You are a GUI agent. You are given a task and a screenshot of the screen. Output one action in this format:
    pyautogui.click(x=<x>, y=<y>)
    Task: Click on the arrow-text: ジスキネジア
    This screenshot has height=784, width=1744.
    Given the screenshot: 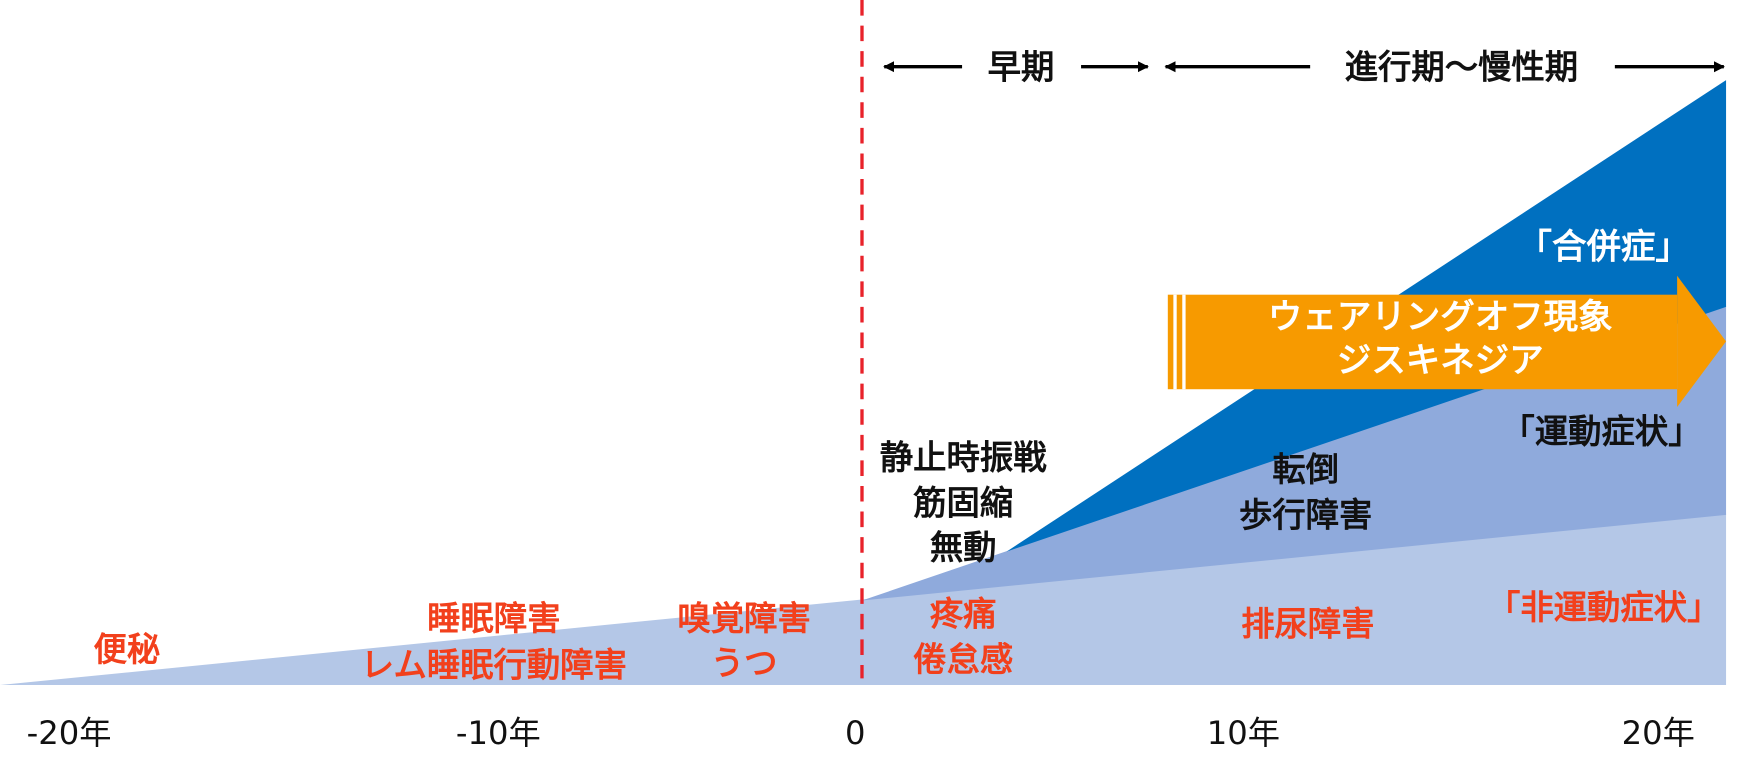 What is the action you would take?
    pyautogui.click(x=1440, y=361)
    